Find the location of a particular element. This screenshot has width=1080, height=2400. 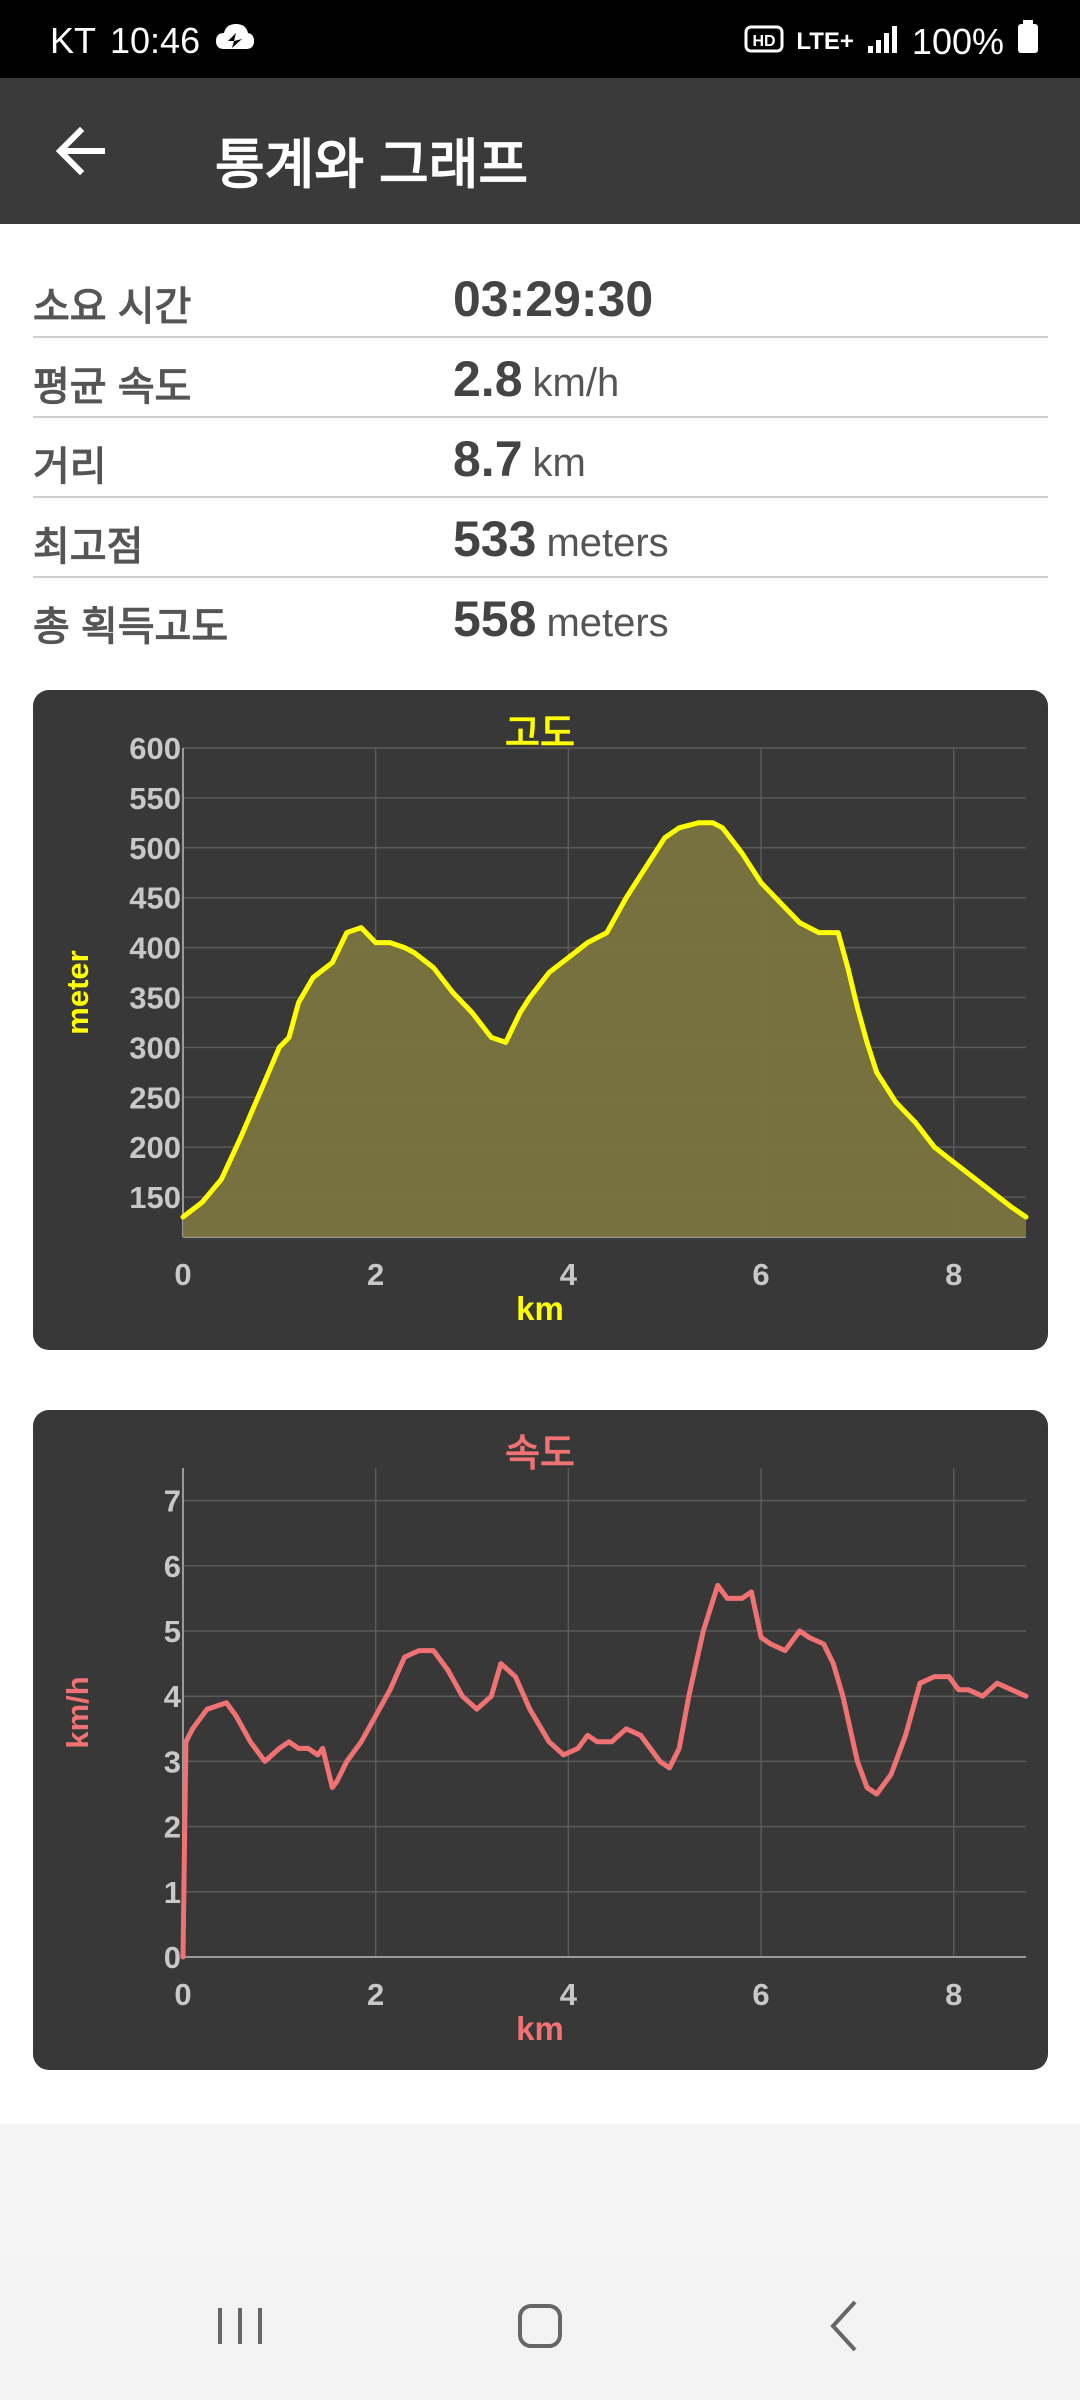

home-icon is located at coordinates (540, 2326).